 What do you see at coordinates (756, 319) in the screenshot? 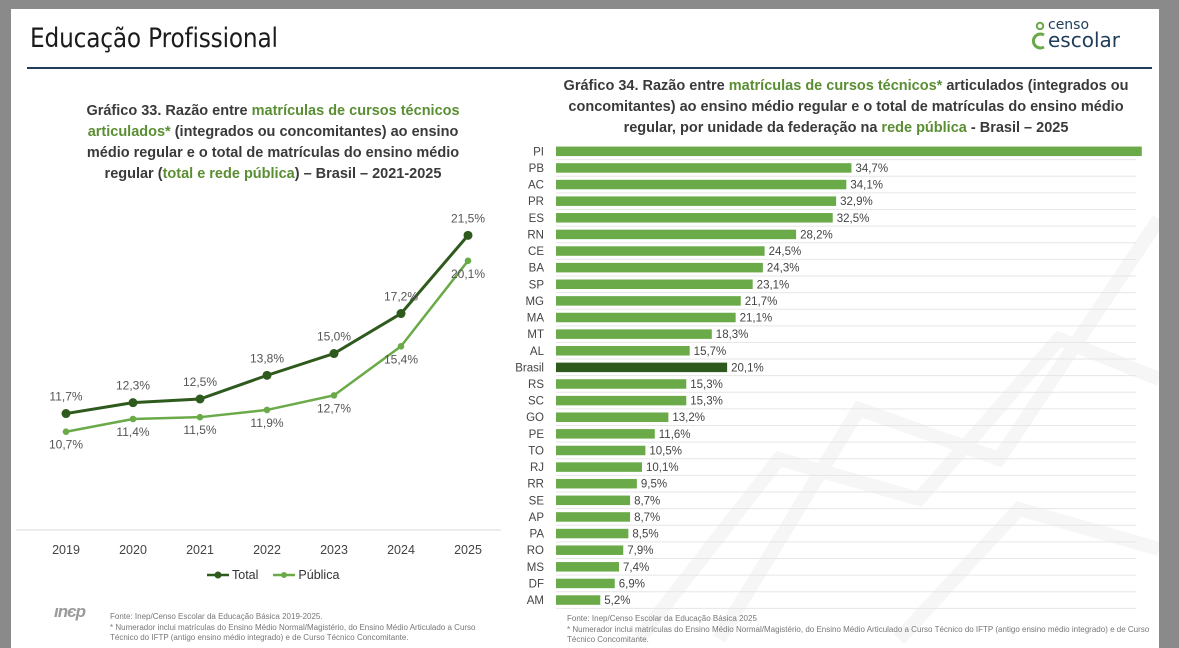
I see `data-label: 21,1%` at bounding box center [756, 319].